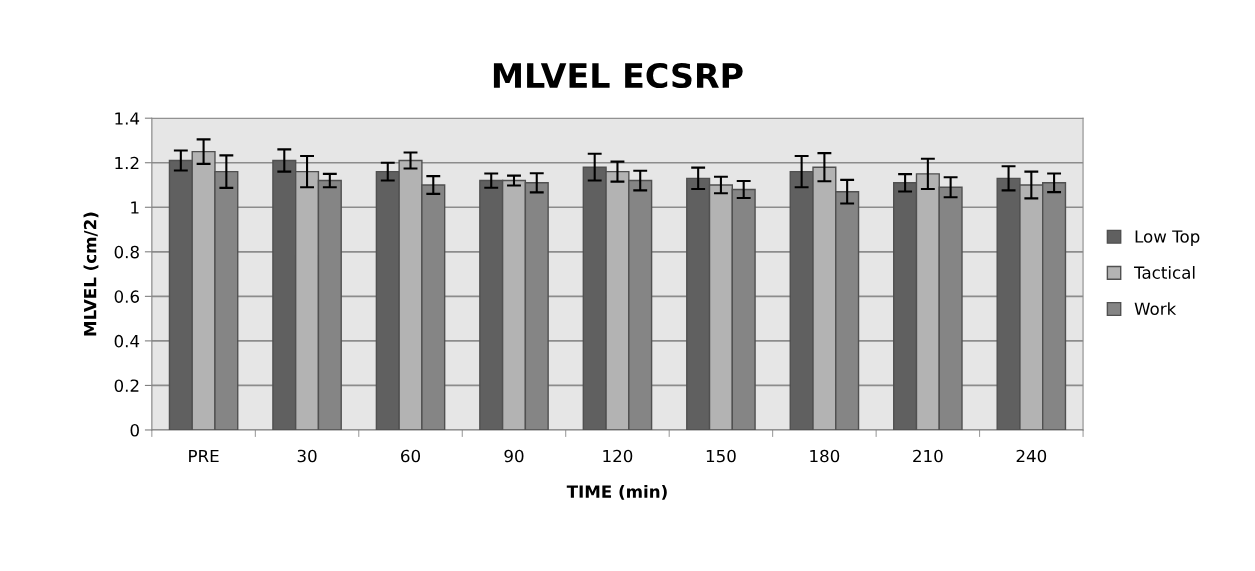  What do you see at coordinates (616, 492) in the screenshot?
I see `x-axis-title: TIME (min)` at bounding box center [616, 492].